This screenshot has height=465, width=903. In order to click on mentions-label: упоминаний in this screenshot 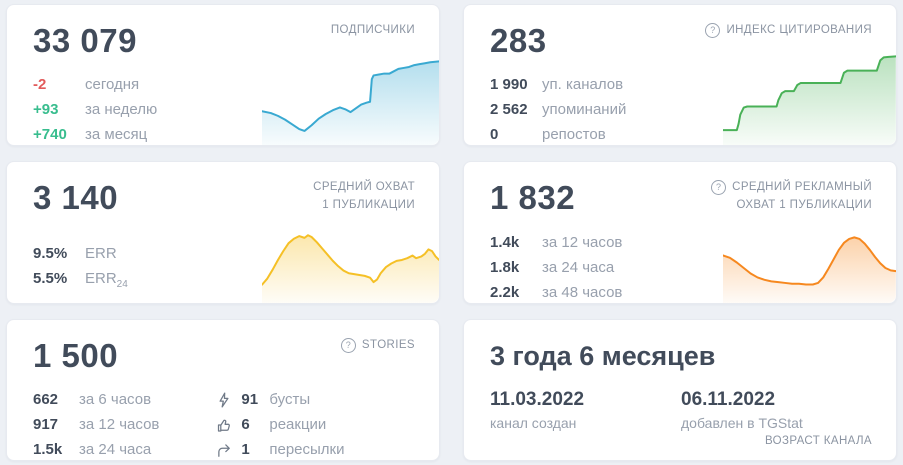, I will do `click(584, 110)`.